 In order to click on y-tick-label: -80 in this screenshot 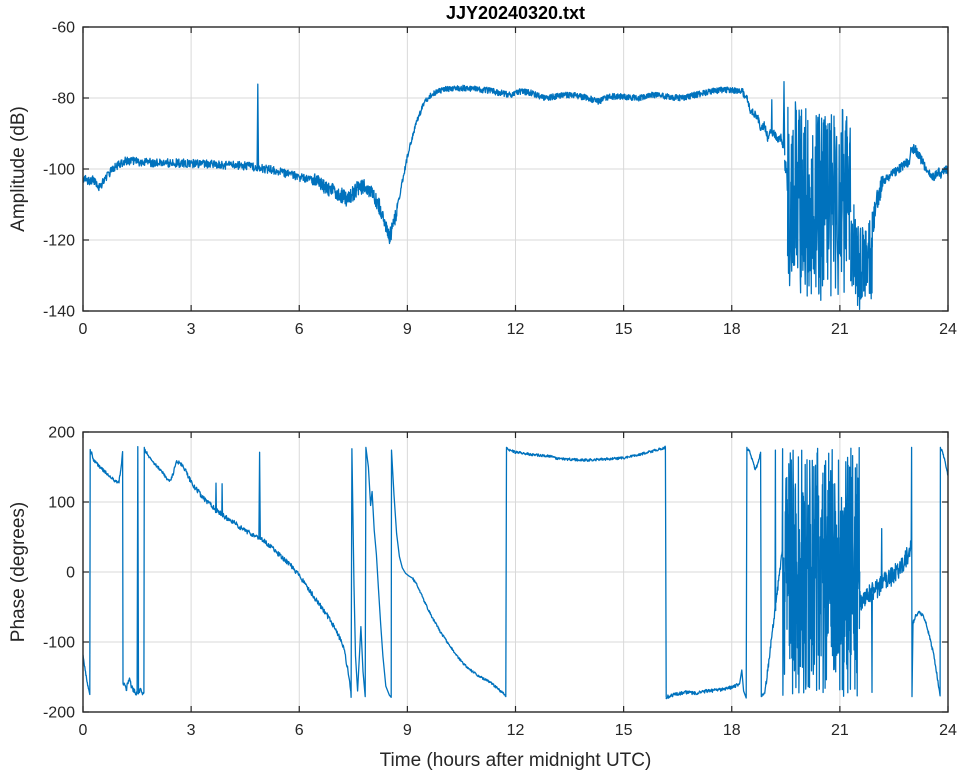, I will do `click(63, 99)`.